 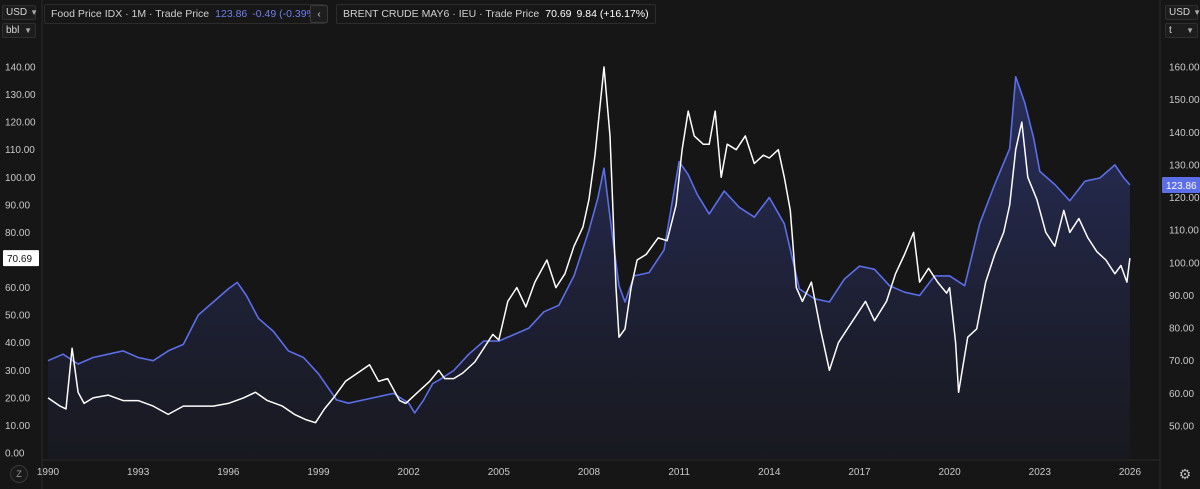 I want to click on legend-brent-name: BRENT CRUDE MAY6 · IEU · Trade Price, so click(x=441, y=14).